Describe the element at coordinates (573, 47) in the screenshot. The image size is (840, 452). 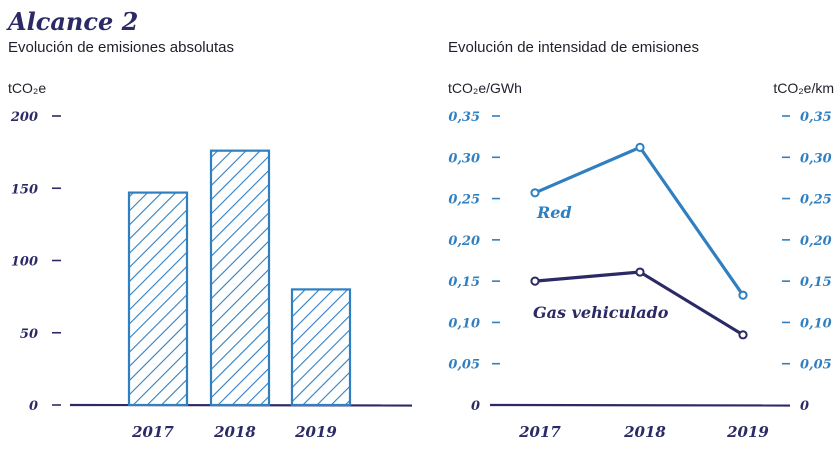
I see `right-chart-title: Evolución de intensidad de emisiones` at that location.